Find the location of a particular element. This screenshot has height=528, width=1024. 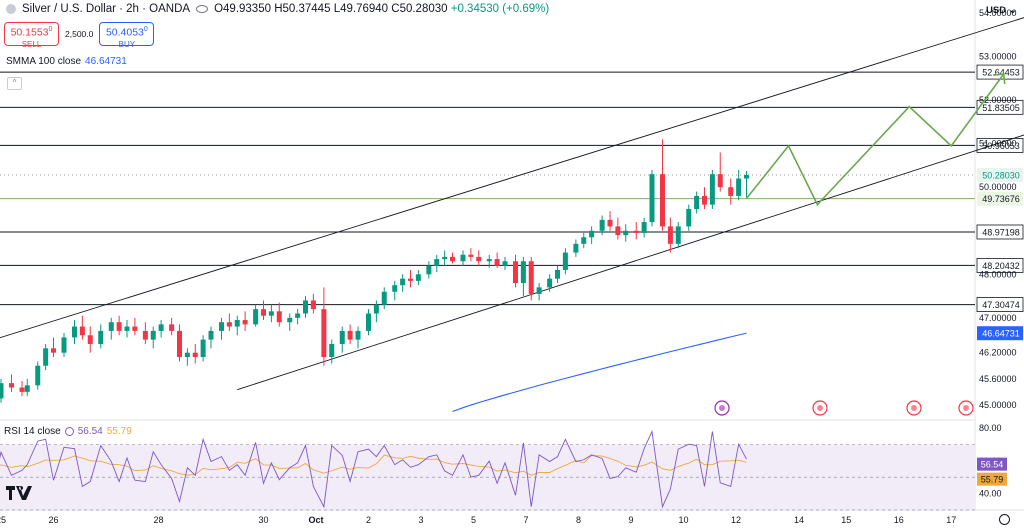

buy-button: 50.40530 BUY is located at coordinates (127, 35).